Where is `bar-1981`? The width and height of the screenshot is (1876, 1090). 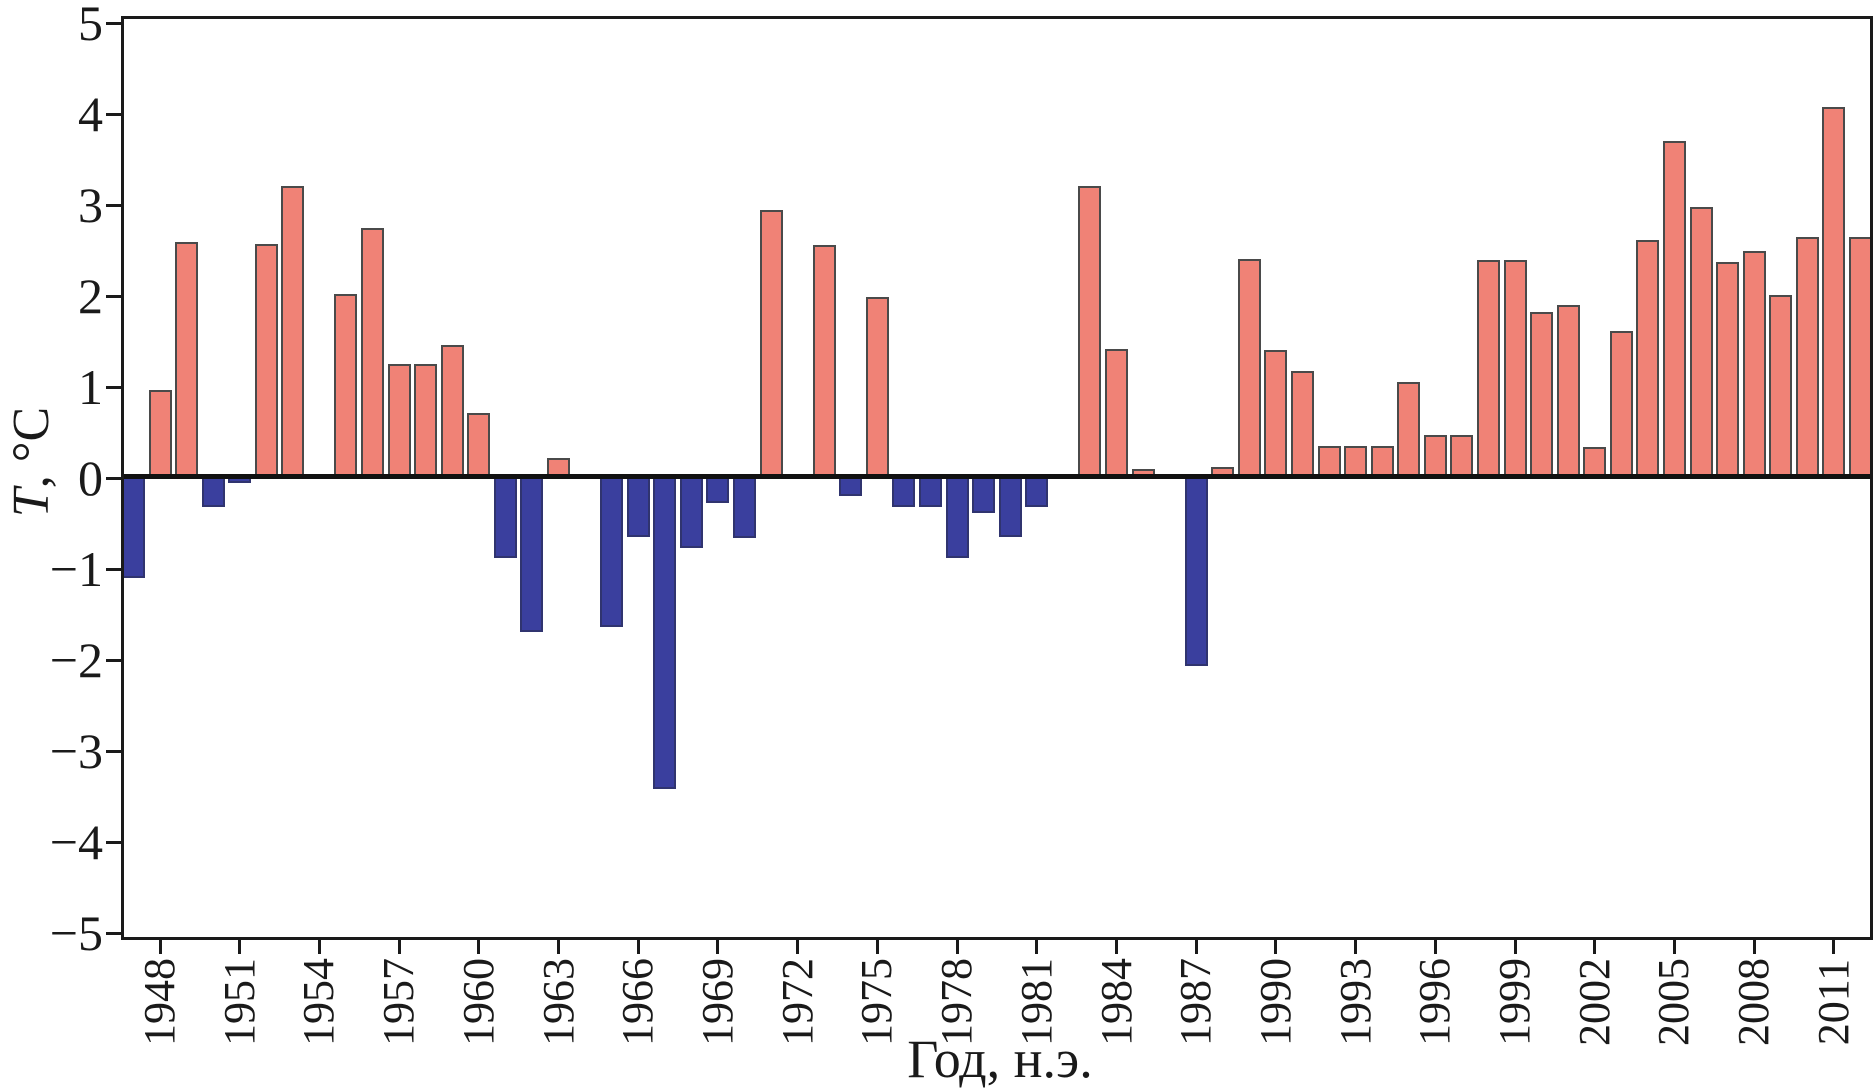 bar-1981 is located at coordinates (1037, 492).